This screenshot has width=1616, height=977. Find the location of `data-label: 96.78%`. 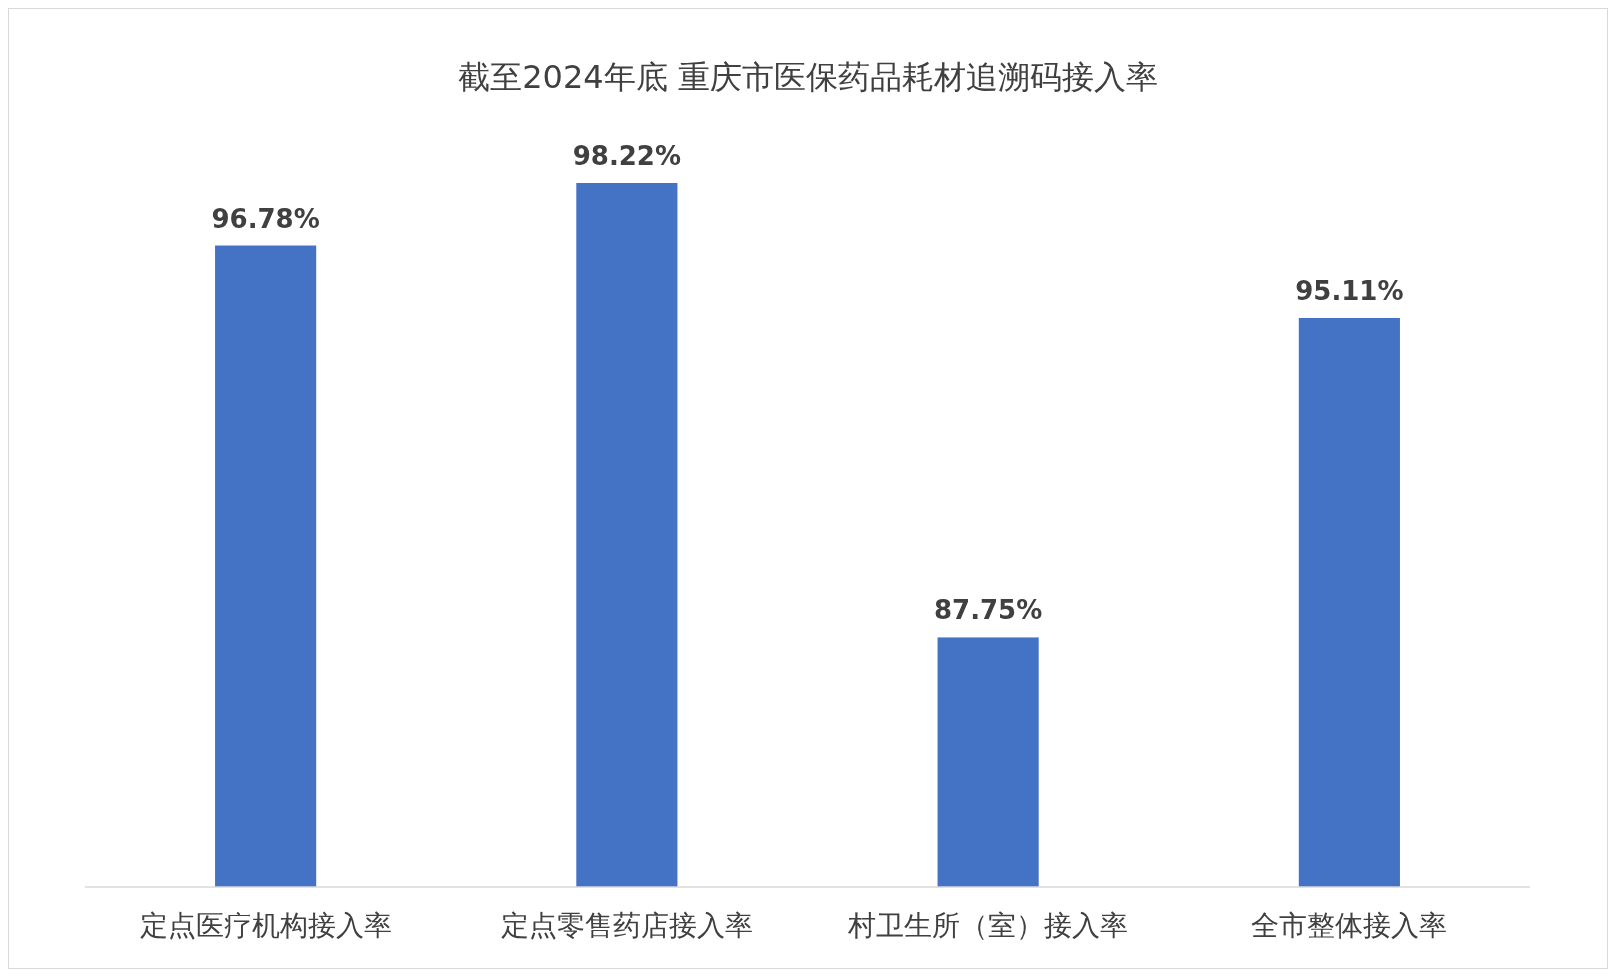

data-label: 96.78% is located at coordinates (265, 218).